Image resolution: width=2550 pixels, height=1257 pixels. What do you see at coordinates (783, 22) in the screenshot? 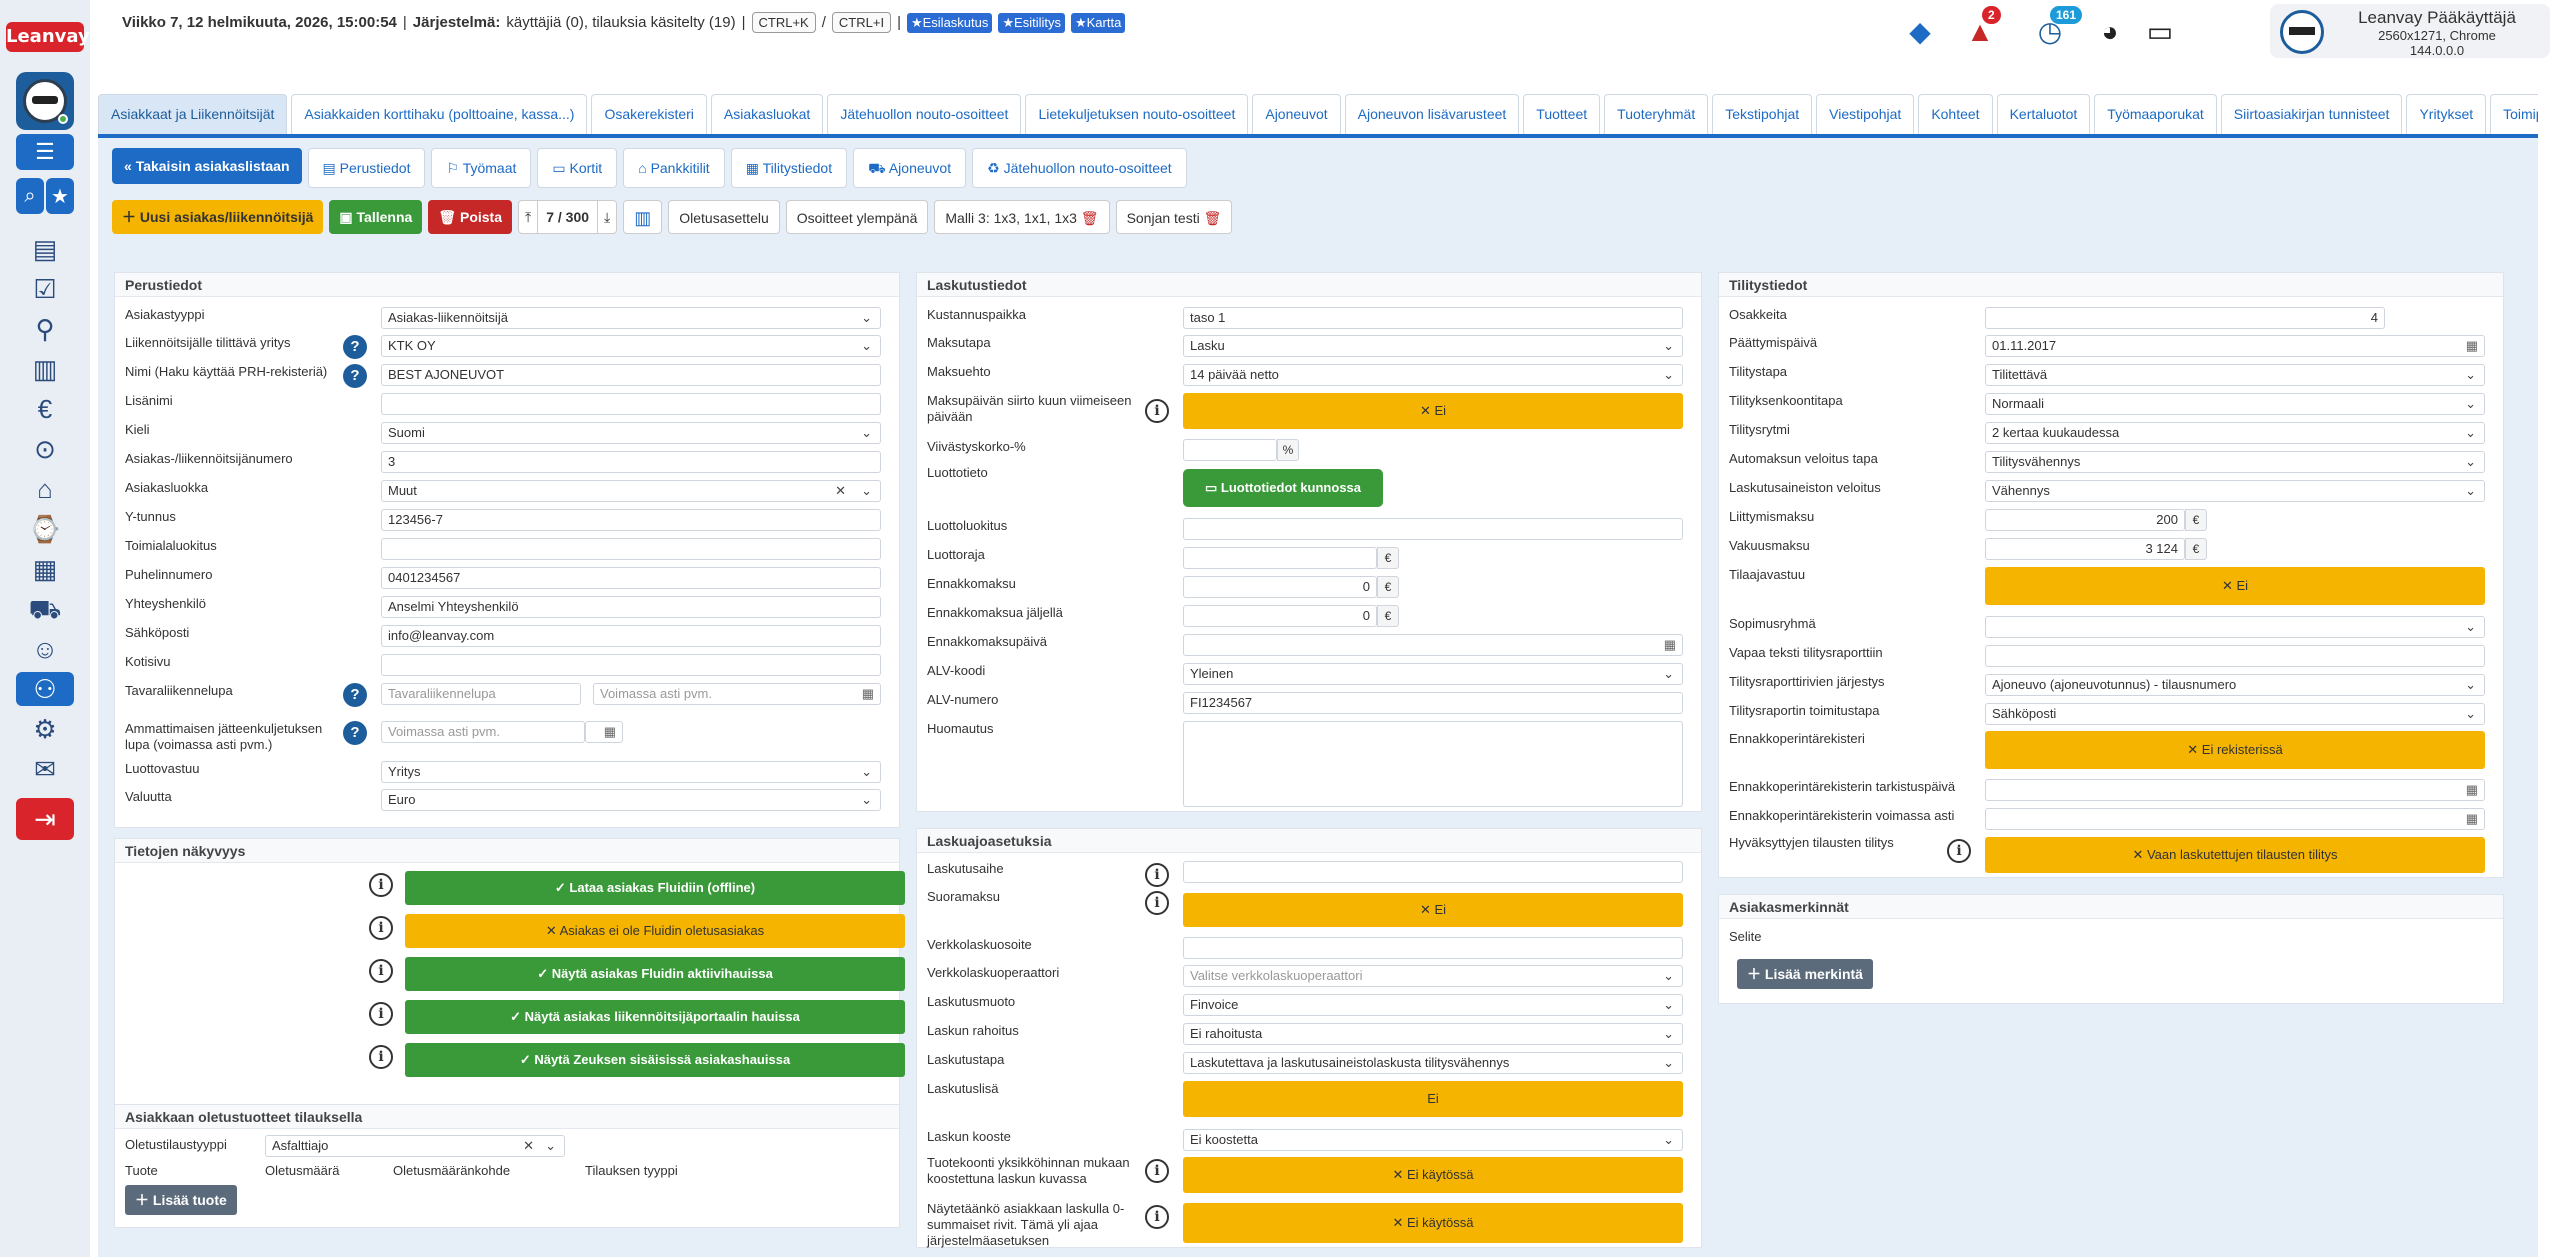
I see `ctrl-k-shortcut: CTRL+K` at bounding box center [783, 22].